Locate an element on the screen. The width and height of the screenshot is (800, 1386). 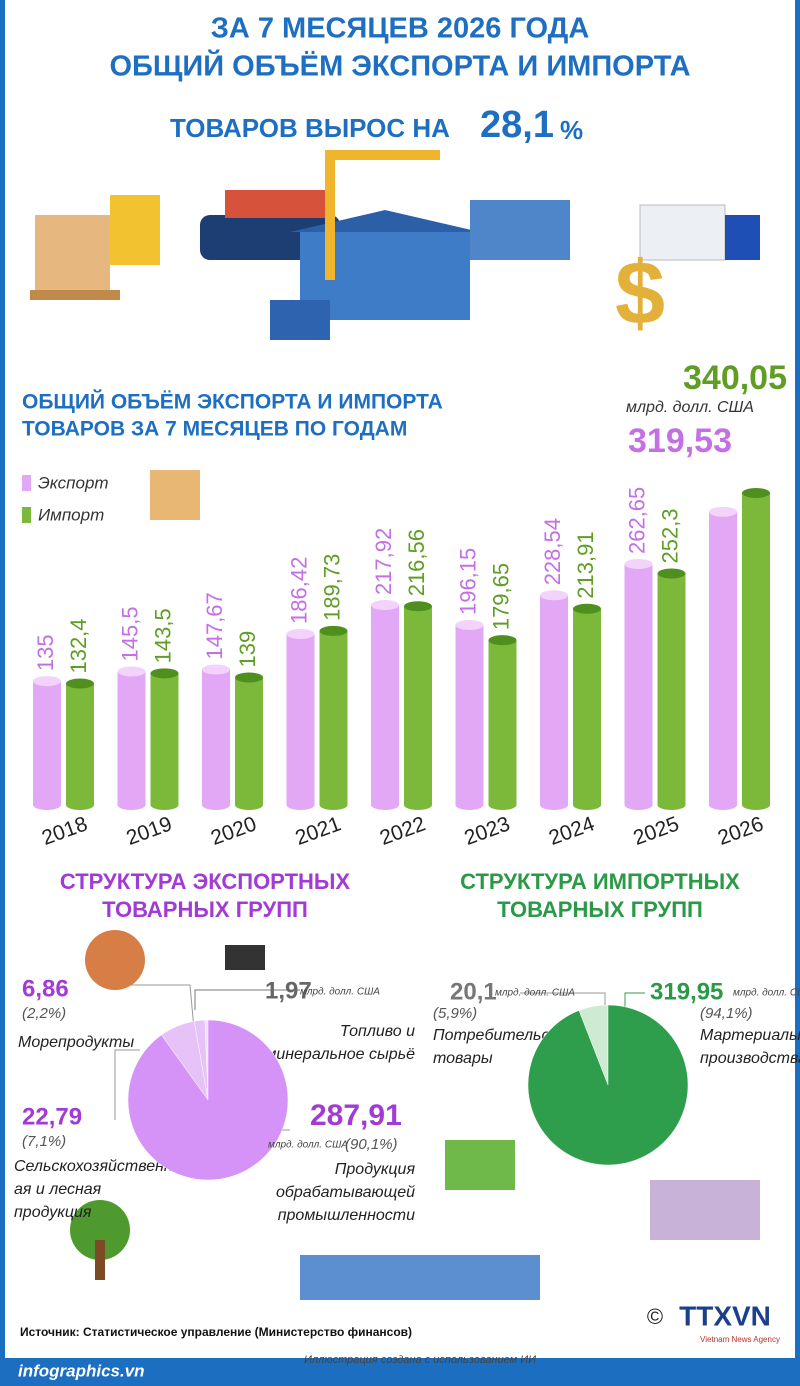
value-label: 287,91 is located at coordinates (356, 1115).